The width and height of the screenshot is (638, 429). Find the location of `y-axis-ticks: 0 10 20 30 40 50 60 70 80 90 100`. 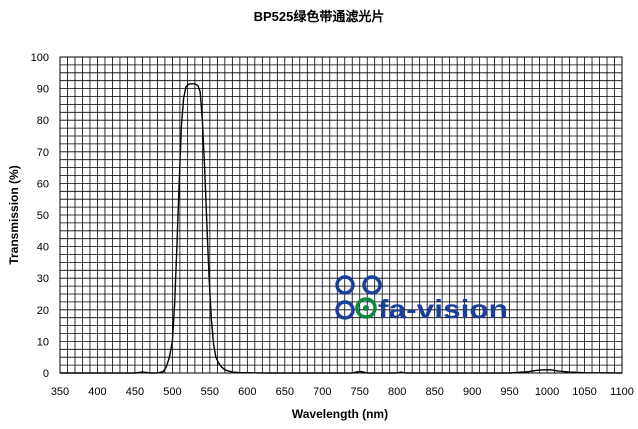

y-axis-ticks: 0 10 20 30 40 50 60 70 80 90 100 is located at coordinates (40, 216).